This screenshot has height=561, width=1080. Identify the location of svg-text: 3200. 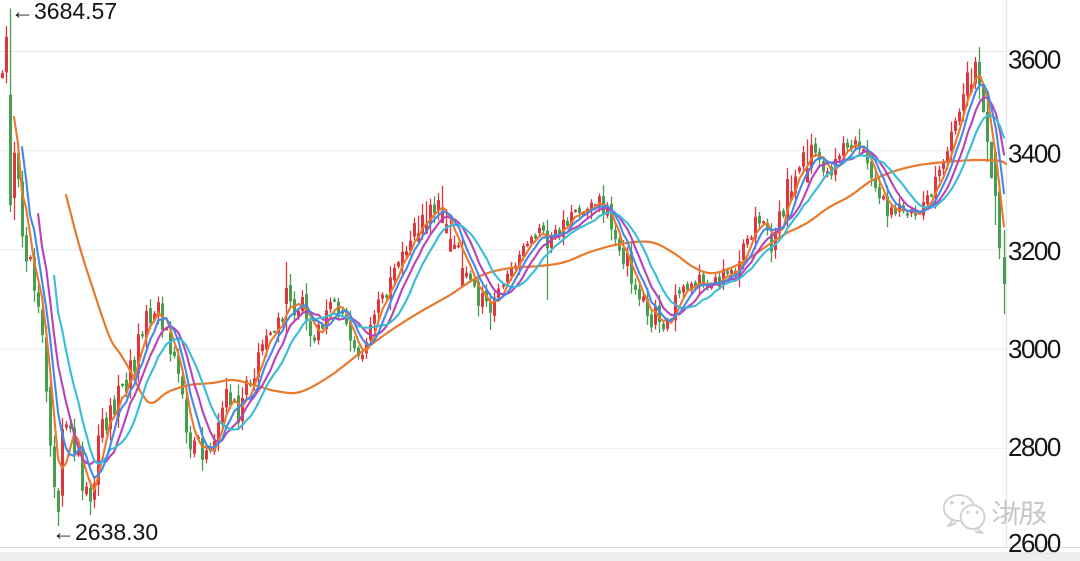
(1034, 251).